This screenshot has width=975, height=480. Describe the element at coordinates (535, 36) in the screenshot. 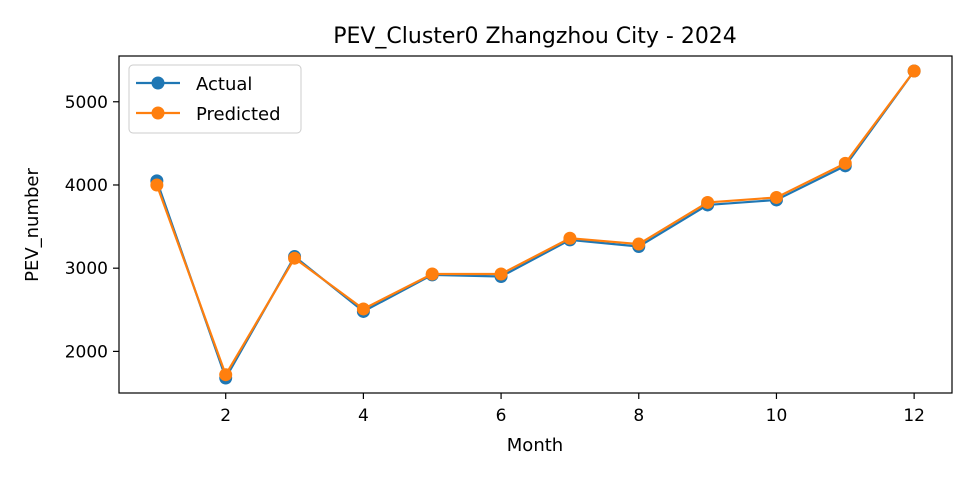

I see `chart-title: PEV_Cluster0 Zhangzhou City - 2024` at that location.